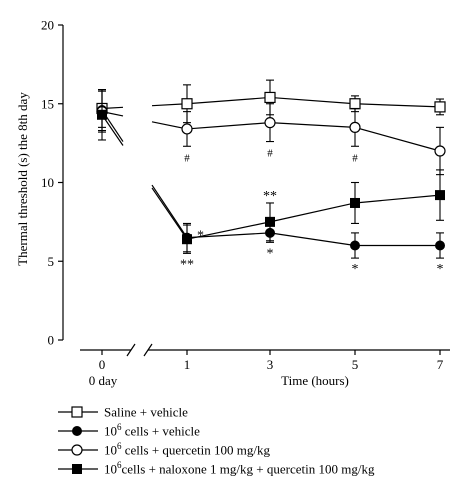  Describe the element at coordinates (78, 430) in the screenshot. I see `legend-filled-circle-icon` at that location.